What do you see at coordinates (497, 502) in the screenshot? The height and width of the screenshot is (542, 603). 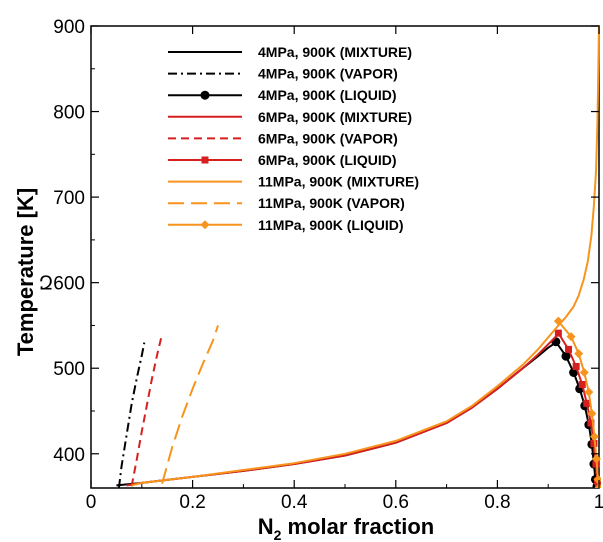 I see `x-tick-label-4: 0.8` at bounding box center [497, 502].